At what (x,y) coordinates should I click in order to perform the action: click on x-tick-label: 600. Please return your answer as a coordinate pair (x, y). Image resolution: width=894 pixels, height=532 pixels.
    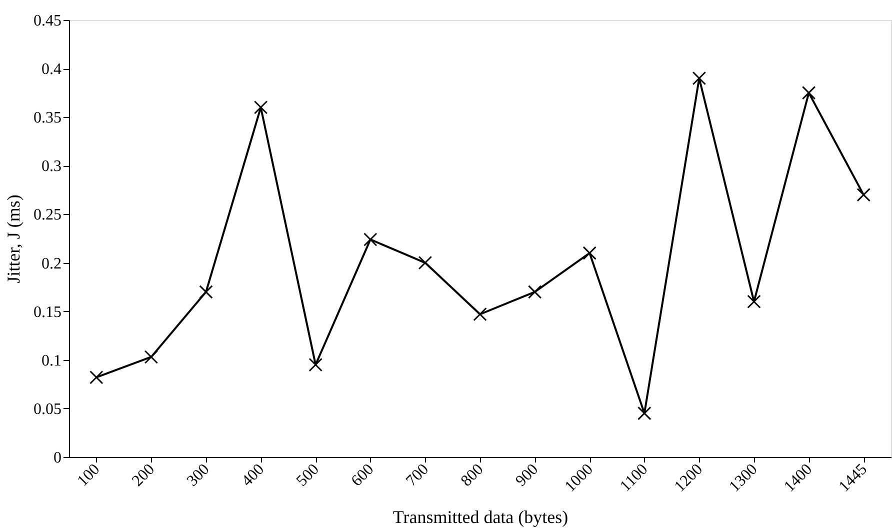
    Looking at the image, I should click on (363, 475).